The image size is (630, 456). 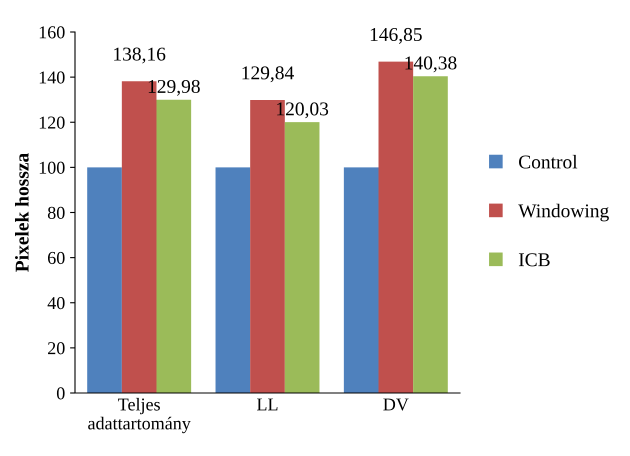 I want to click on y-tick-label: 120, so click(x=52, y=122).